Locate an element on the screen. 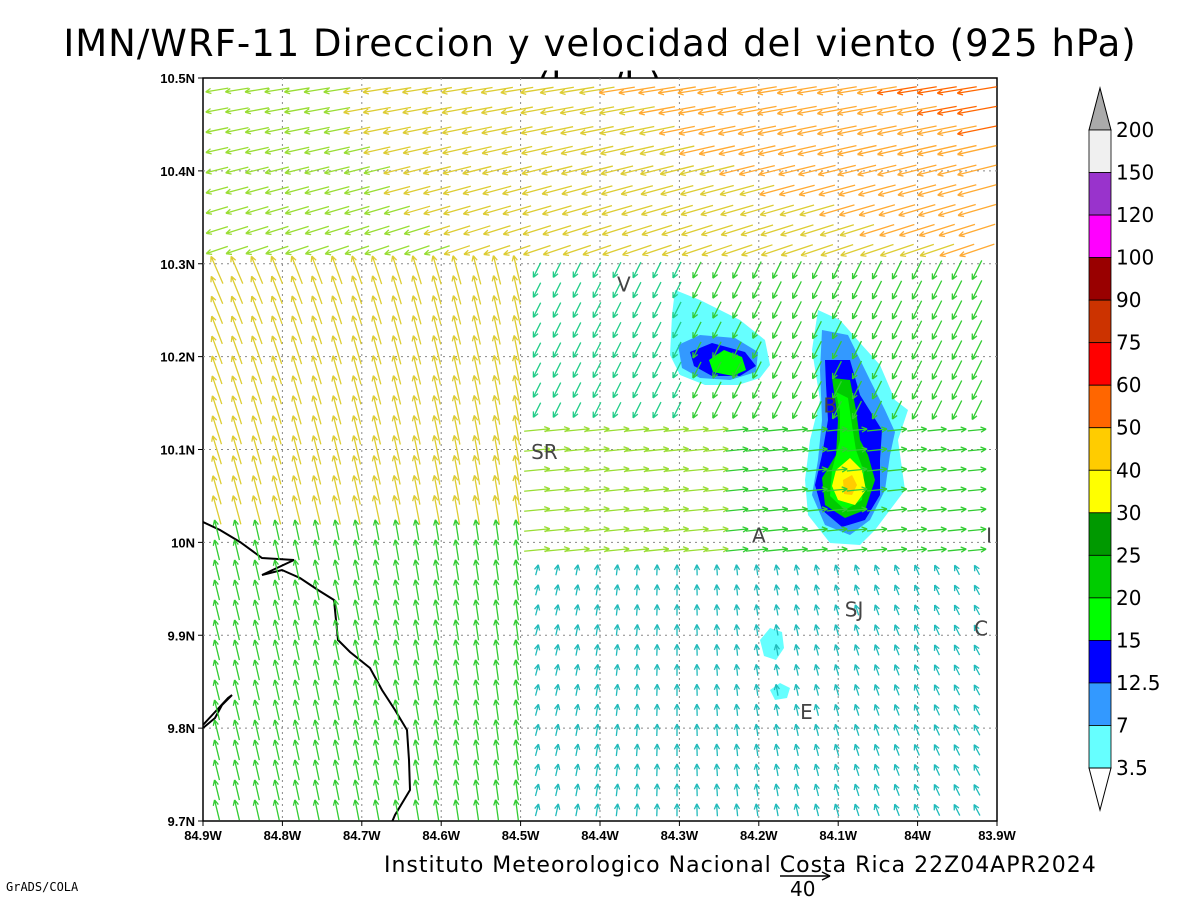  colorbar-swatch is located at coordinates (1100, 236).